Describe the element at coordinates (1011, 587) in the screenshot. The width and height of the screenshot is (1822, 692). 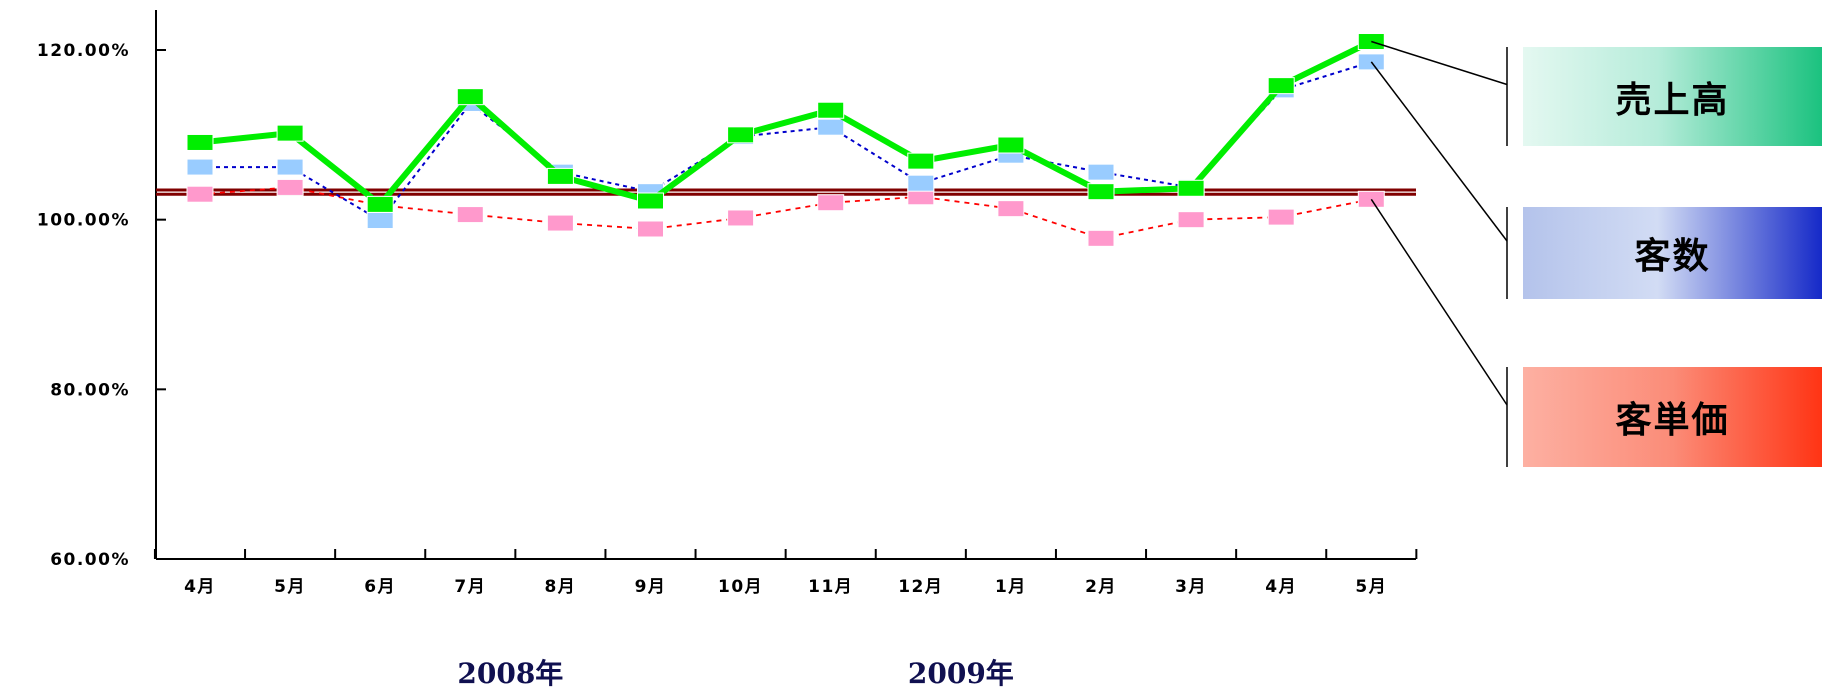
I see `x-tick-label: 1月` at that location.